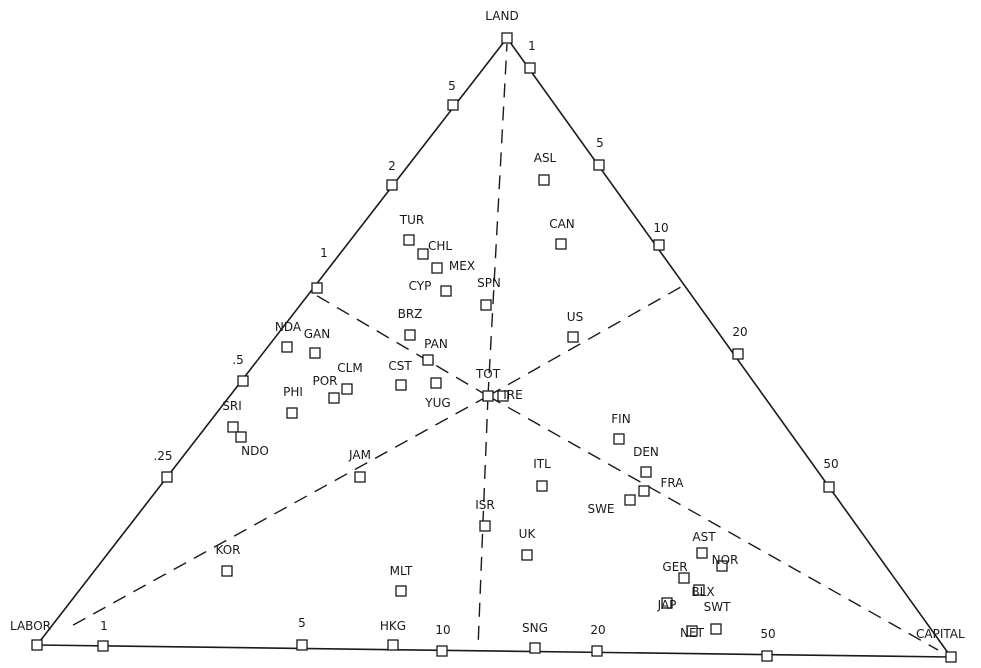  I want to click on point-fin-label: FIN, so click(620, 419).